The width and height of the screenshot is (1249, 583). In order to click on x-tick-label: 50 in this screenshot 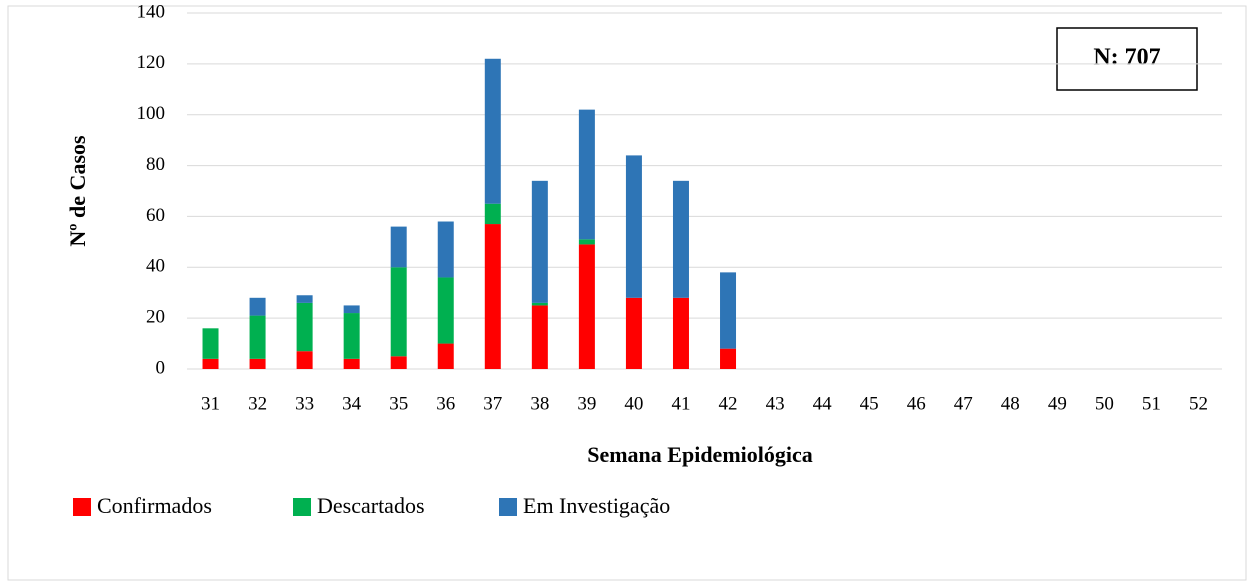, I will do `click(1104, 403)`.